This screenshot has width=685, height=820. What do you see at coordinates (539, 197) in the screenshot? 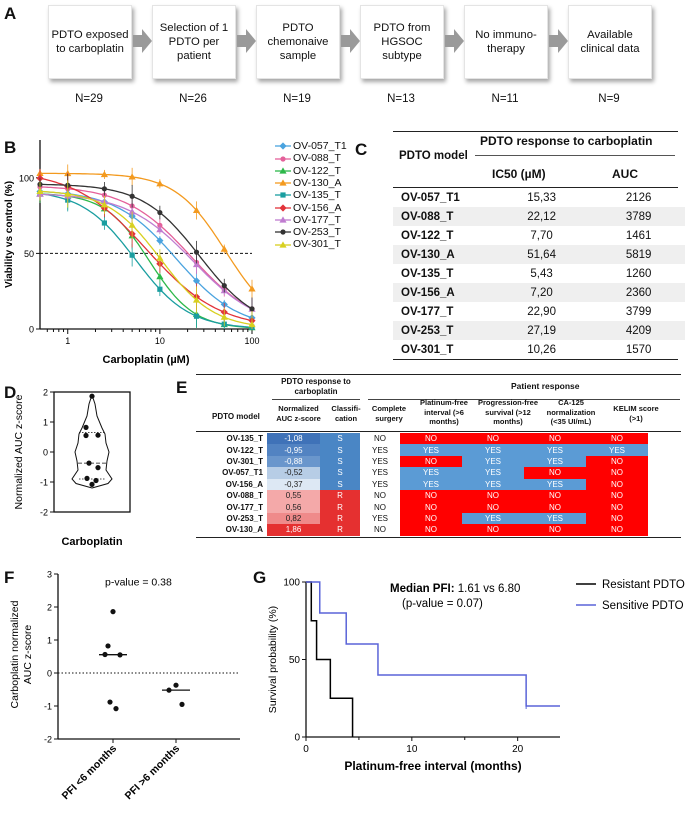
I see `table-row: OV-057_T1 15,33 2126` at bounding box center [539, 197].